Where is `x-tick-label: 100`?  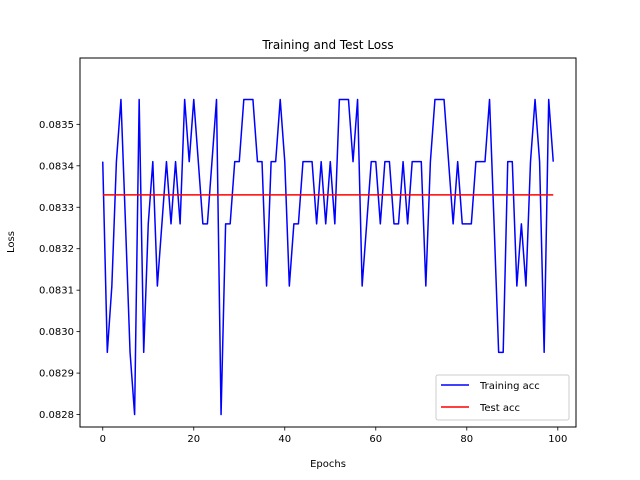
x-tick-label: 100 is located at coordinates (557, 439).